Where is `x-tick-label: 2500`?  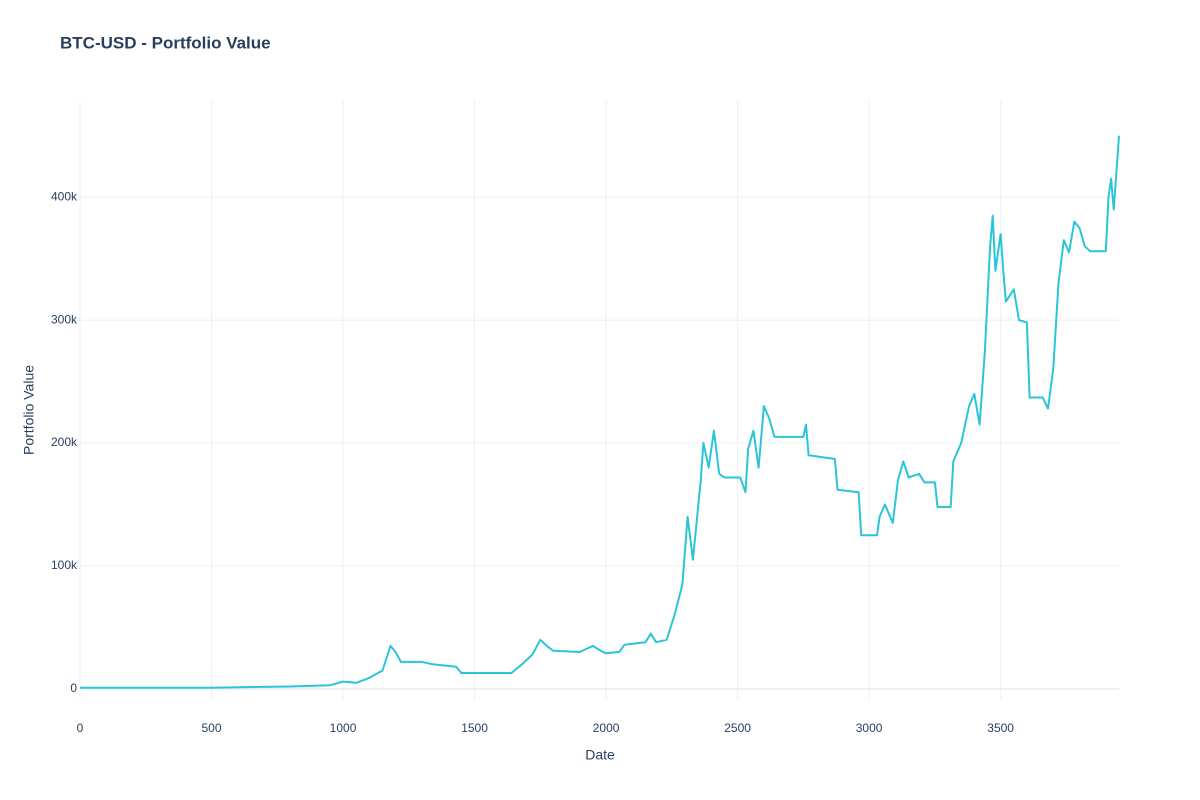
x-tick-label: 2500 is located at coordinates (737, 728).